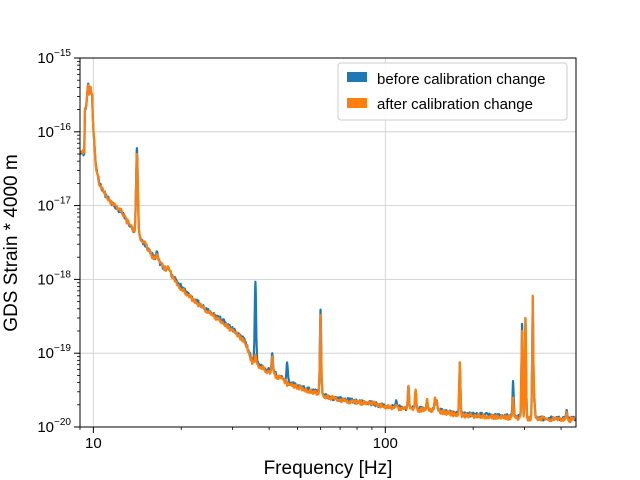 The width and height of the screenshot is (640, 480). Describe the element at coordinates (357, 77) in the screenshot. I see `legend-swatch-before` at that location.